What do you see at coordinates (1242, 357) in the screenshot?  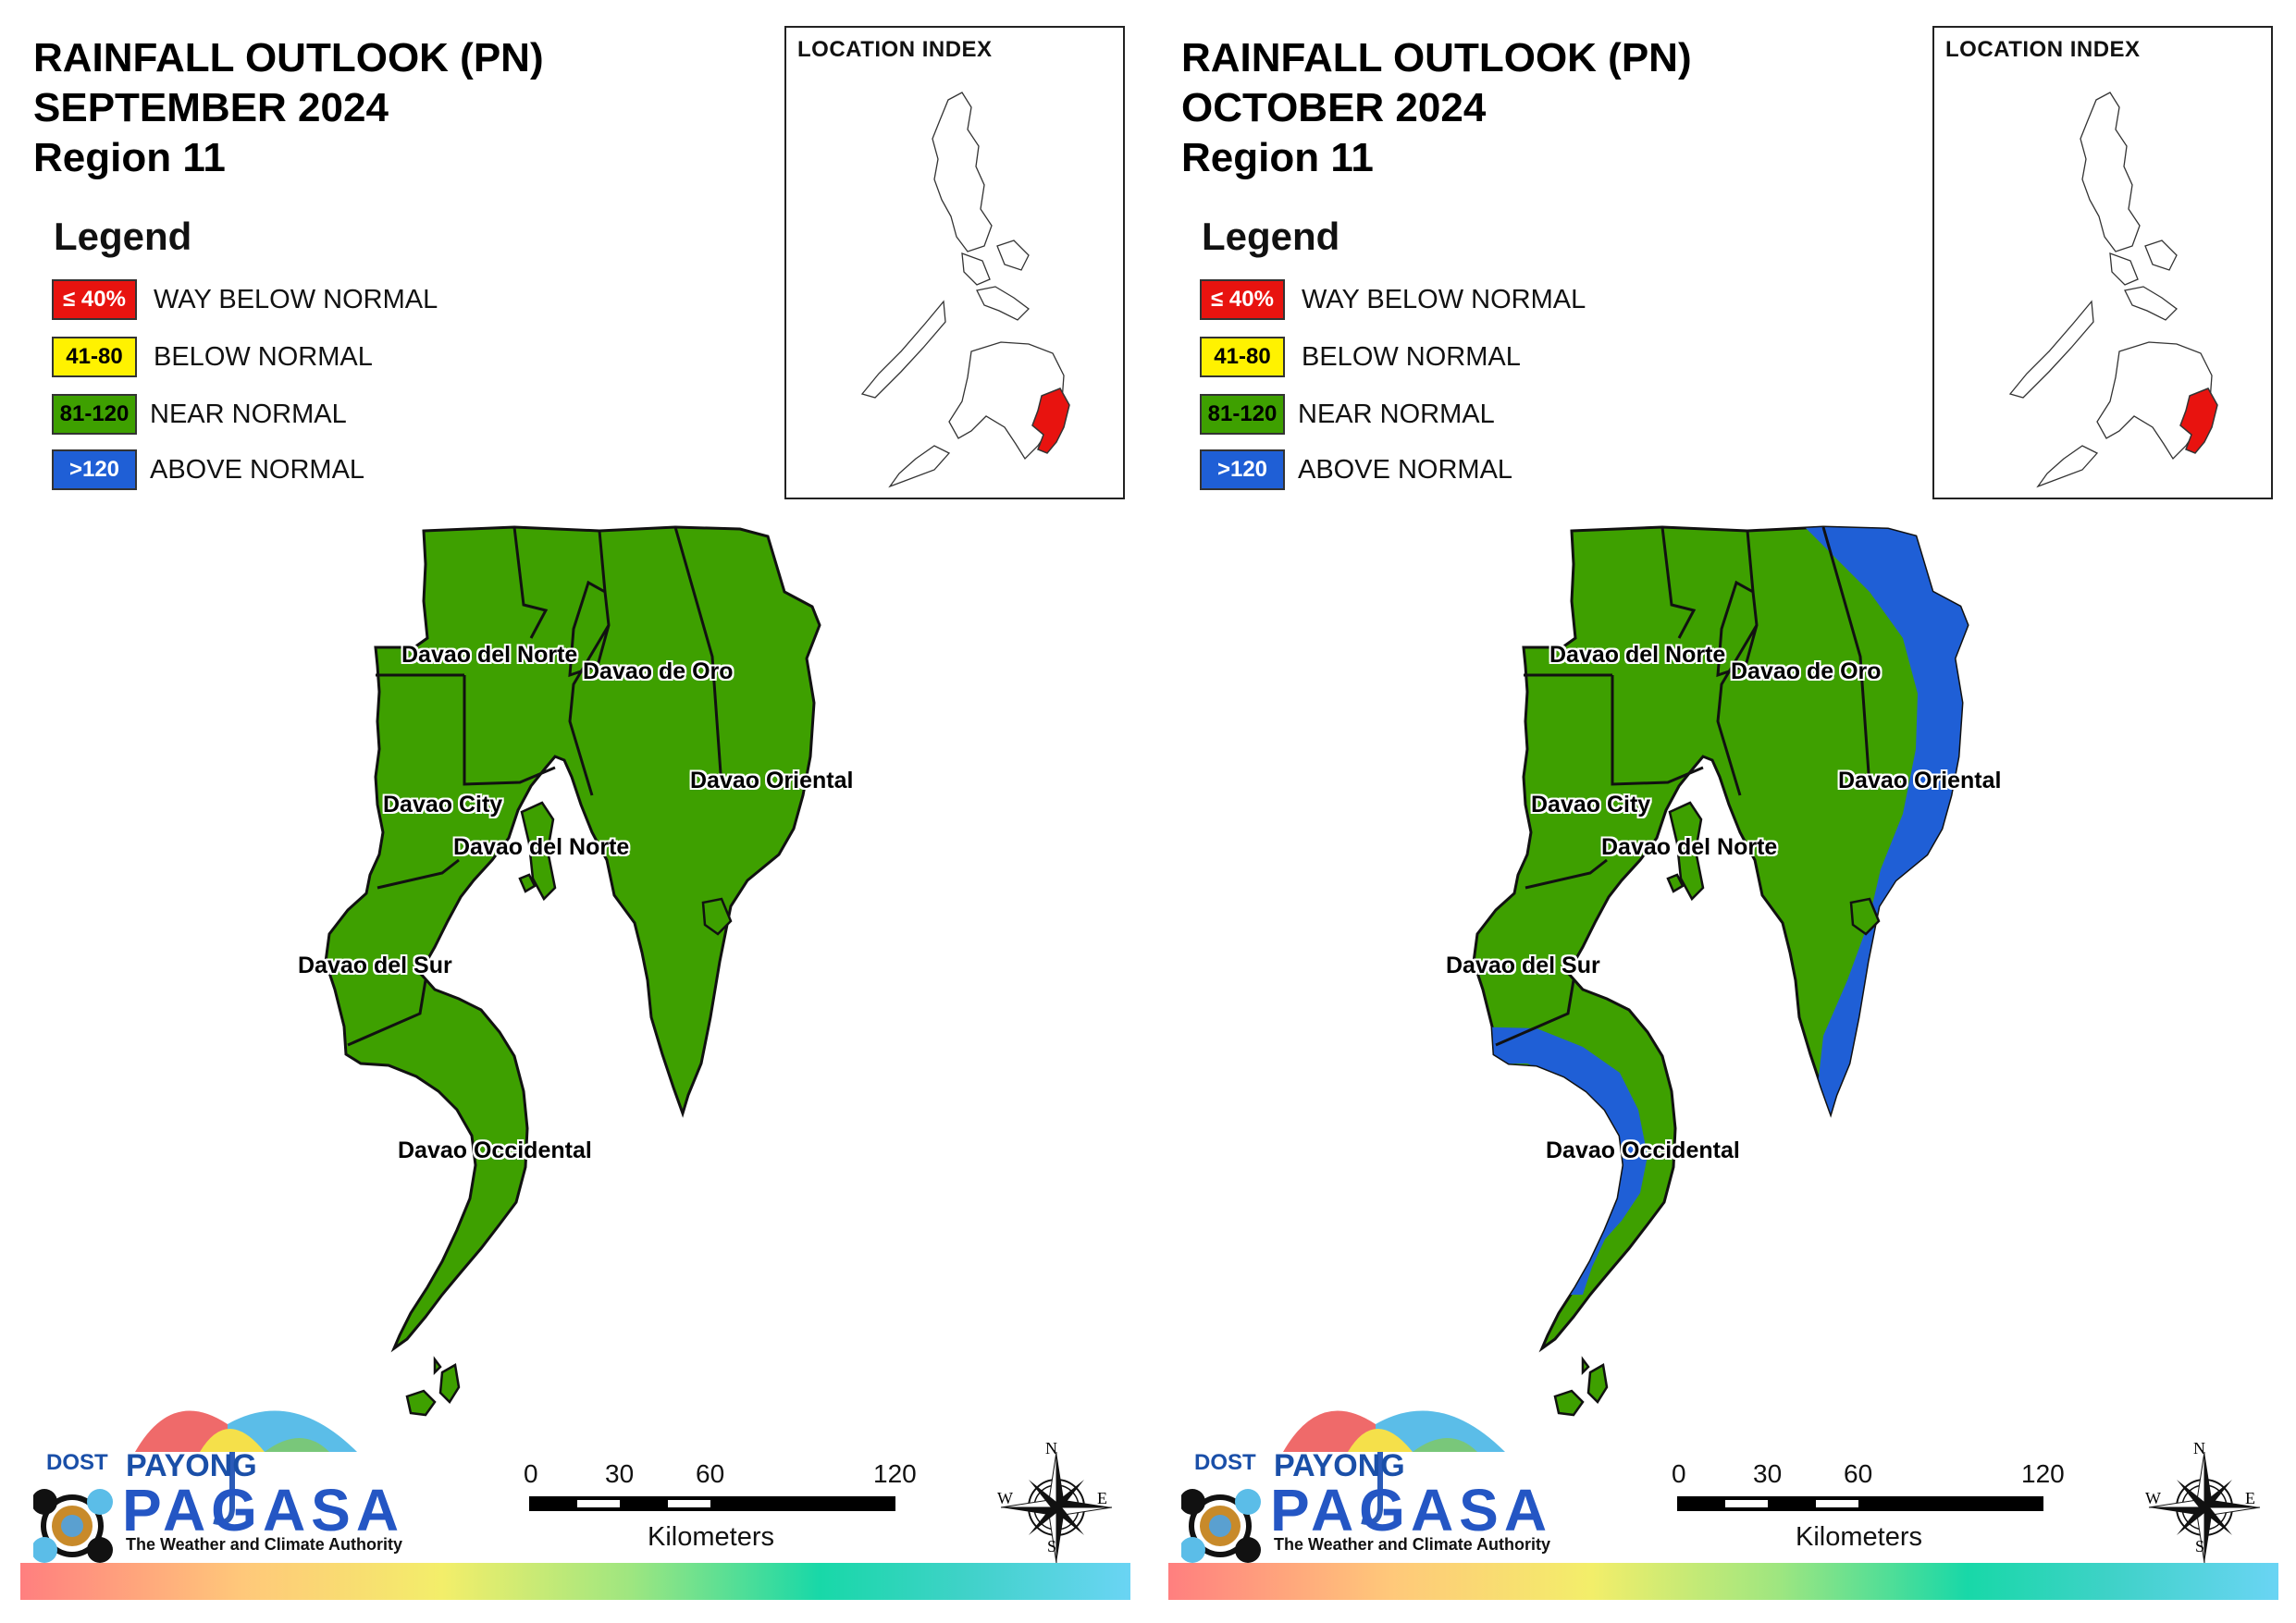 I see `legend-swatch: 41-80` at bounding box center [1242, 357].